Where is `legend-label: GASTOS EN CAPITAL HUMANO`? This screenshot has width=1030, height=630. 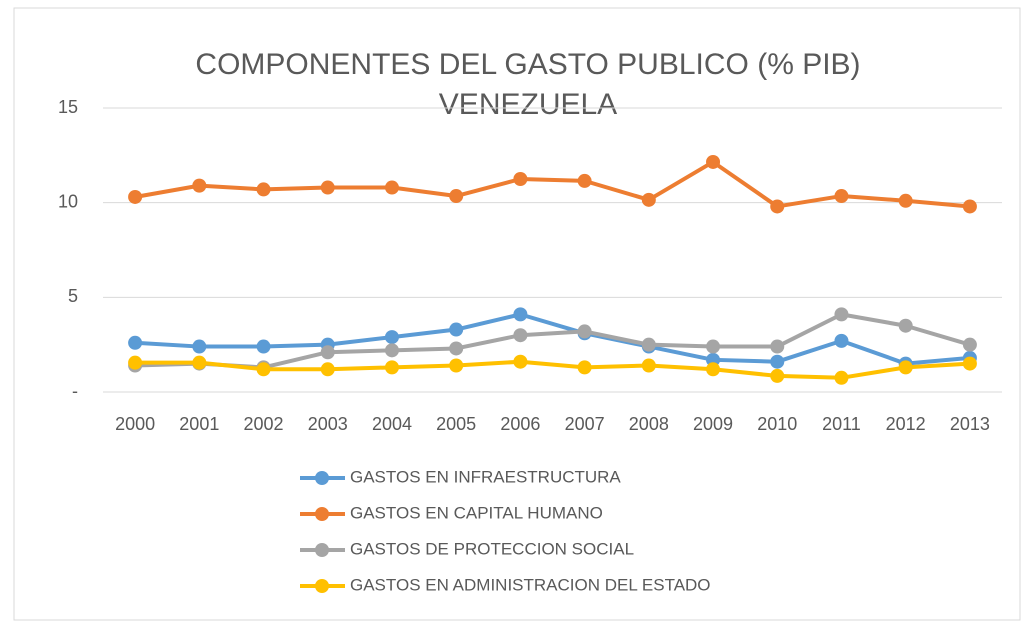
legend-label: GASTOS EN CAPITAL HUMANO is located at coordinates (476, 512).